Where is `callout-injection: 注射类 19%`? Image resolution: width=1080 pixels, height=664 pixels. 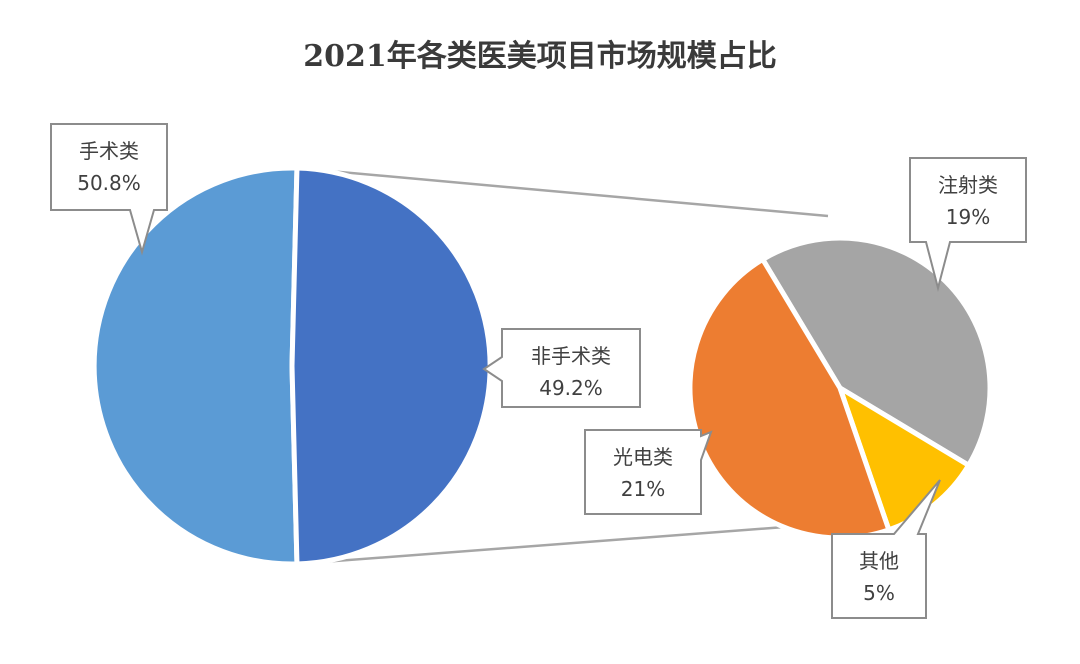 callout-injection: 注射类 19% is located at coordinates (968, 224).